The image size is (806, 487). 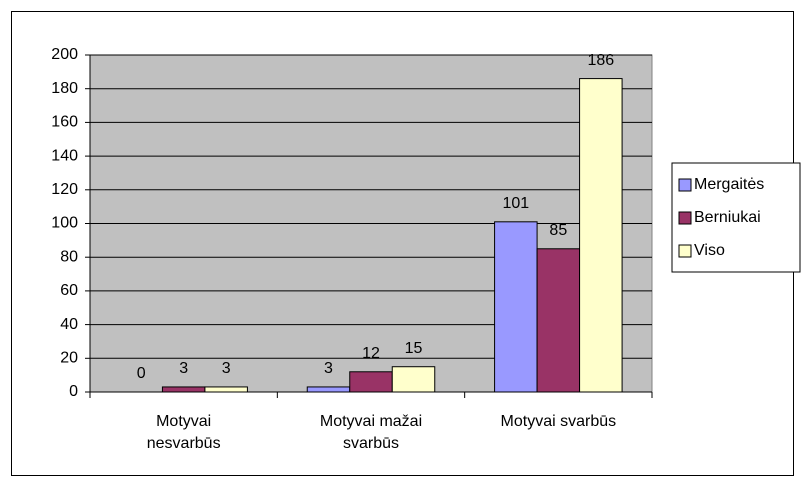 What do you see at coordinates (515, 203) in the screenshot?
I see `data-label: 101` at bounding box center [515, 203].